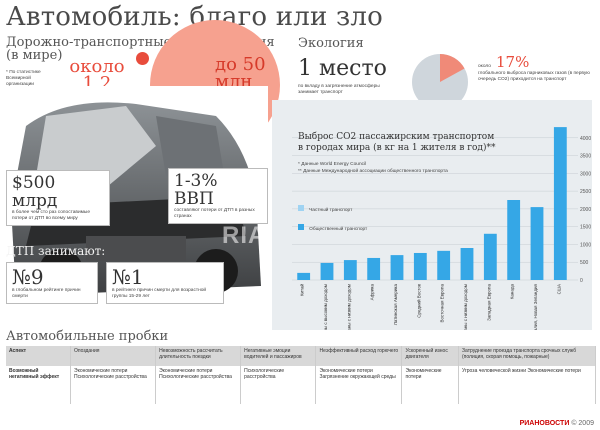  Describe the element at coordinates (585, 139) in the screenshot. I see `y-tick-label: 4000` at that location.